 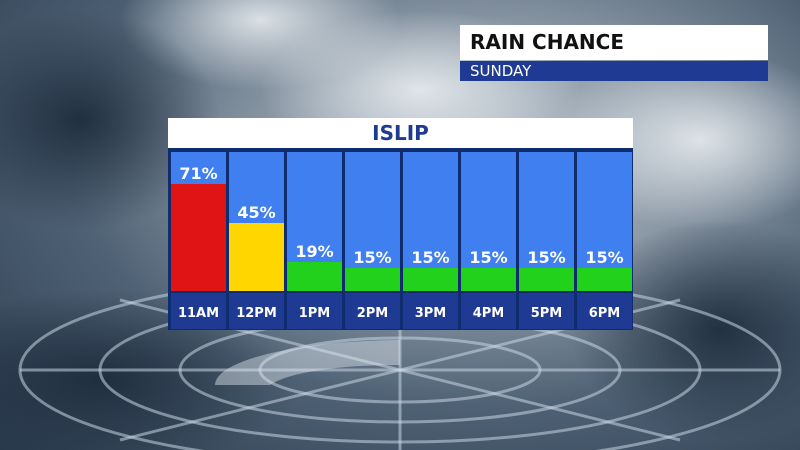 I want to click on category-label: 1PM, so click(x=315, y=313).